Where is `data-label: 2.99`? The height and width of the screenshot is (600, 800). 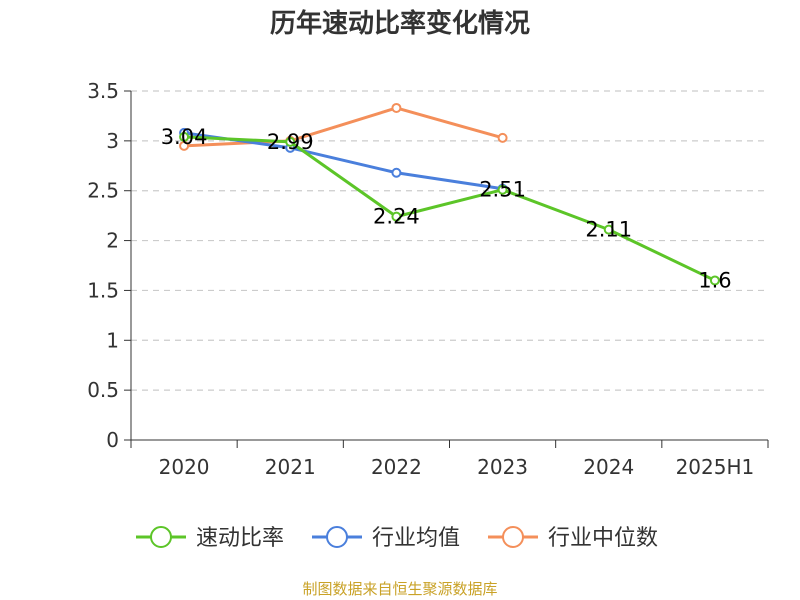 data-label: 2.99 is located at coordinates (290, 142).